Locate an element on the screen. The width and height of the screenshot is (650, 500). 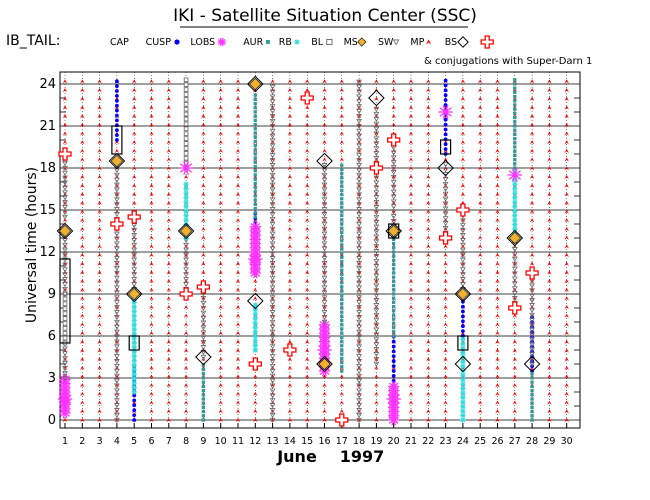
bl-box is located at coordinates (463, 343).